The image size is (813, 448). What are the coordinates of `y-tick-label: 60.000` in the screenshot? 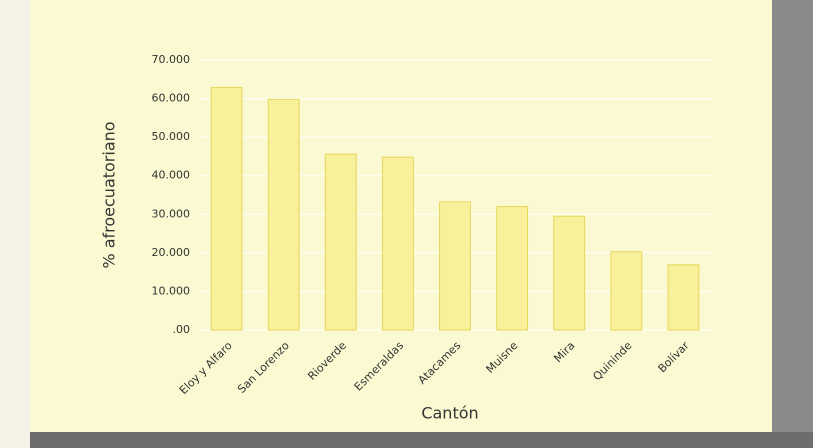 It's located at (171, 98).